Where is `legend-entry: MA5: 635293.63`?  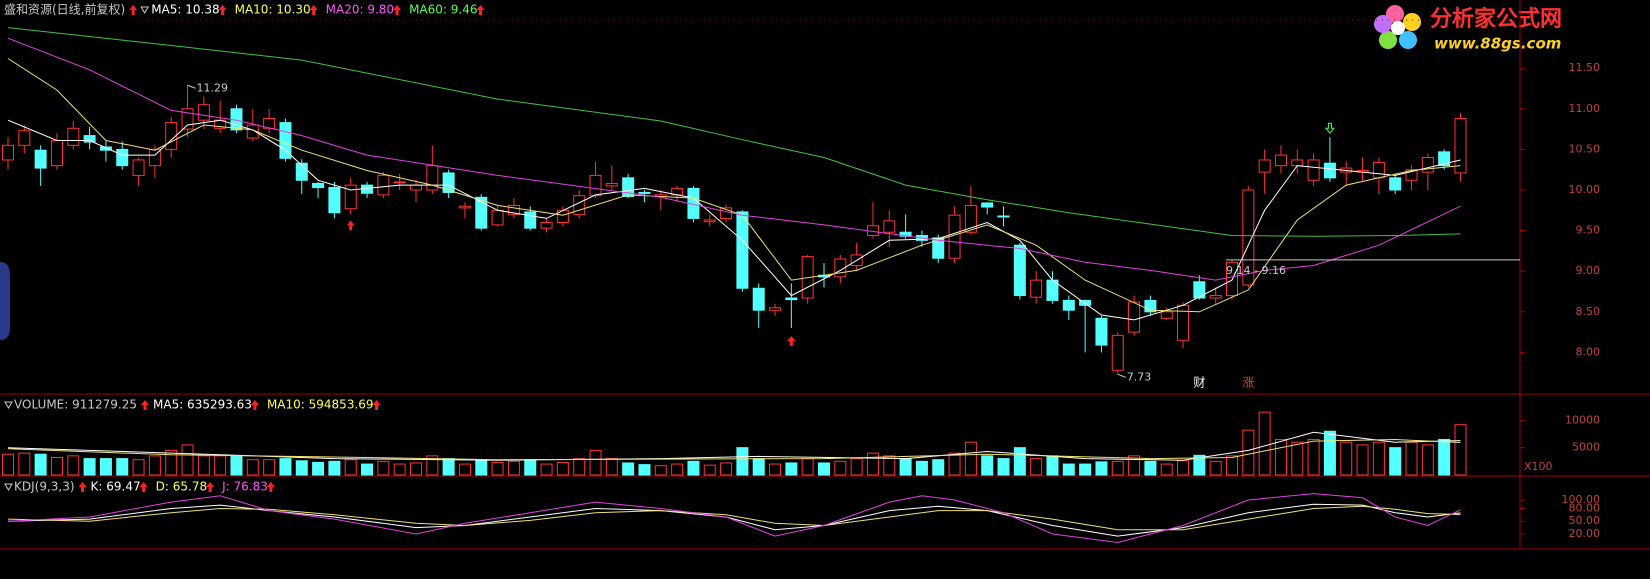
legend-entry: MA5: 635293.63 is located at coordinates (202, 405).